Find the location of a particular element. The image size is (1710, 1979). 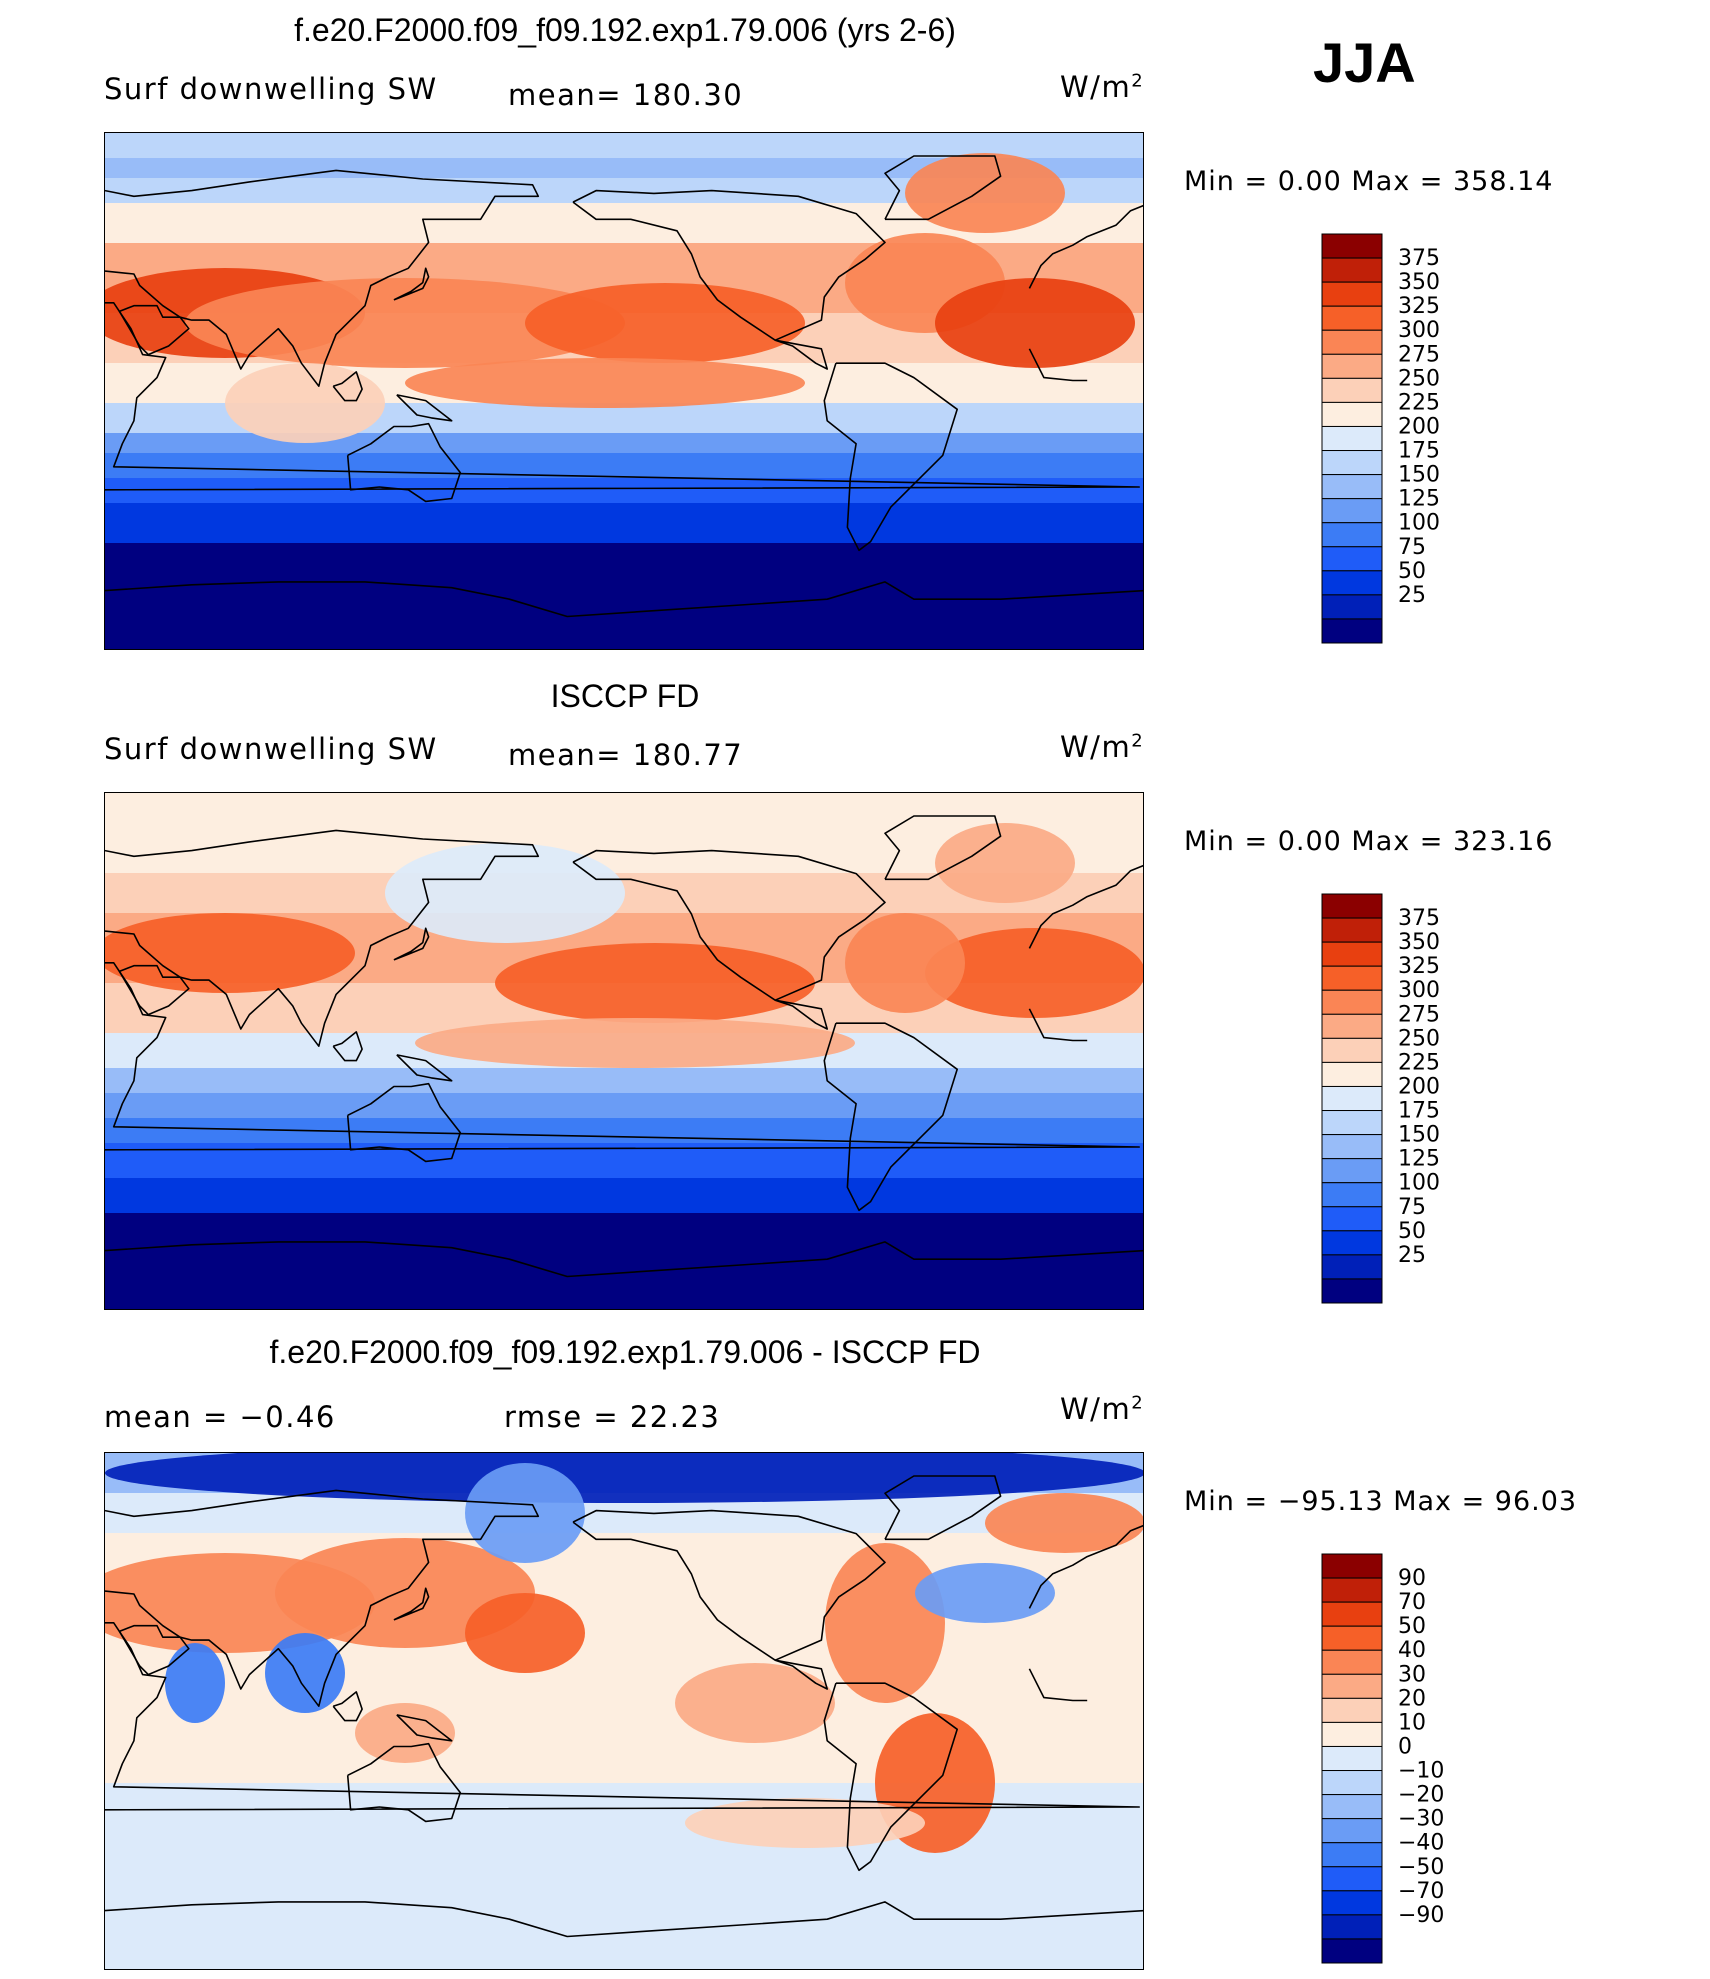

cbar3-tick-label-2: 50 is located at coordinates (1412, 1626).